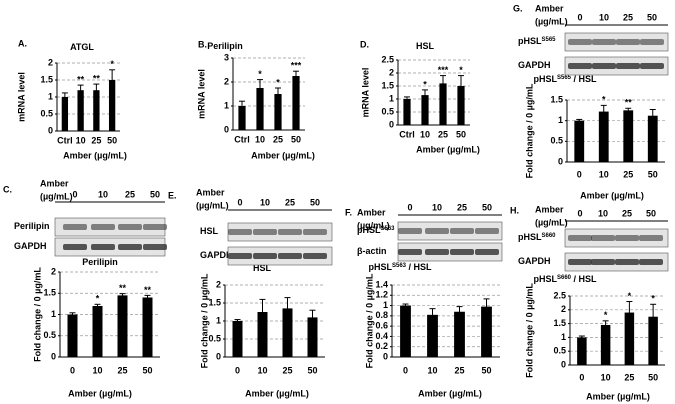  What do you see at coordinates (204, 320) in the screenshot?
I see `y-axis-title: Fold change / 0 µg/mL` at bounding box center [204, 320].